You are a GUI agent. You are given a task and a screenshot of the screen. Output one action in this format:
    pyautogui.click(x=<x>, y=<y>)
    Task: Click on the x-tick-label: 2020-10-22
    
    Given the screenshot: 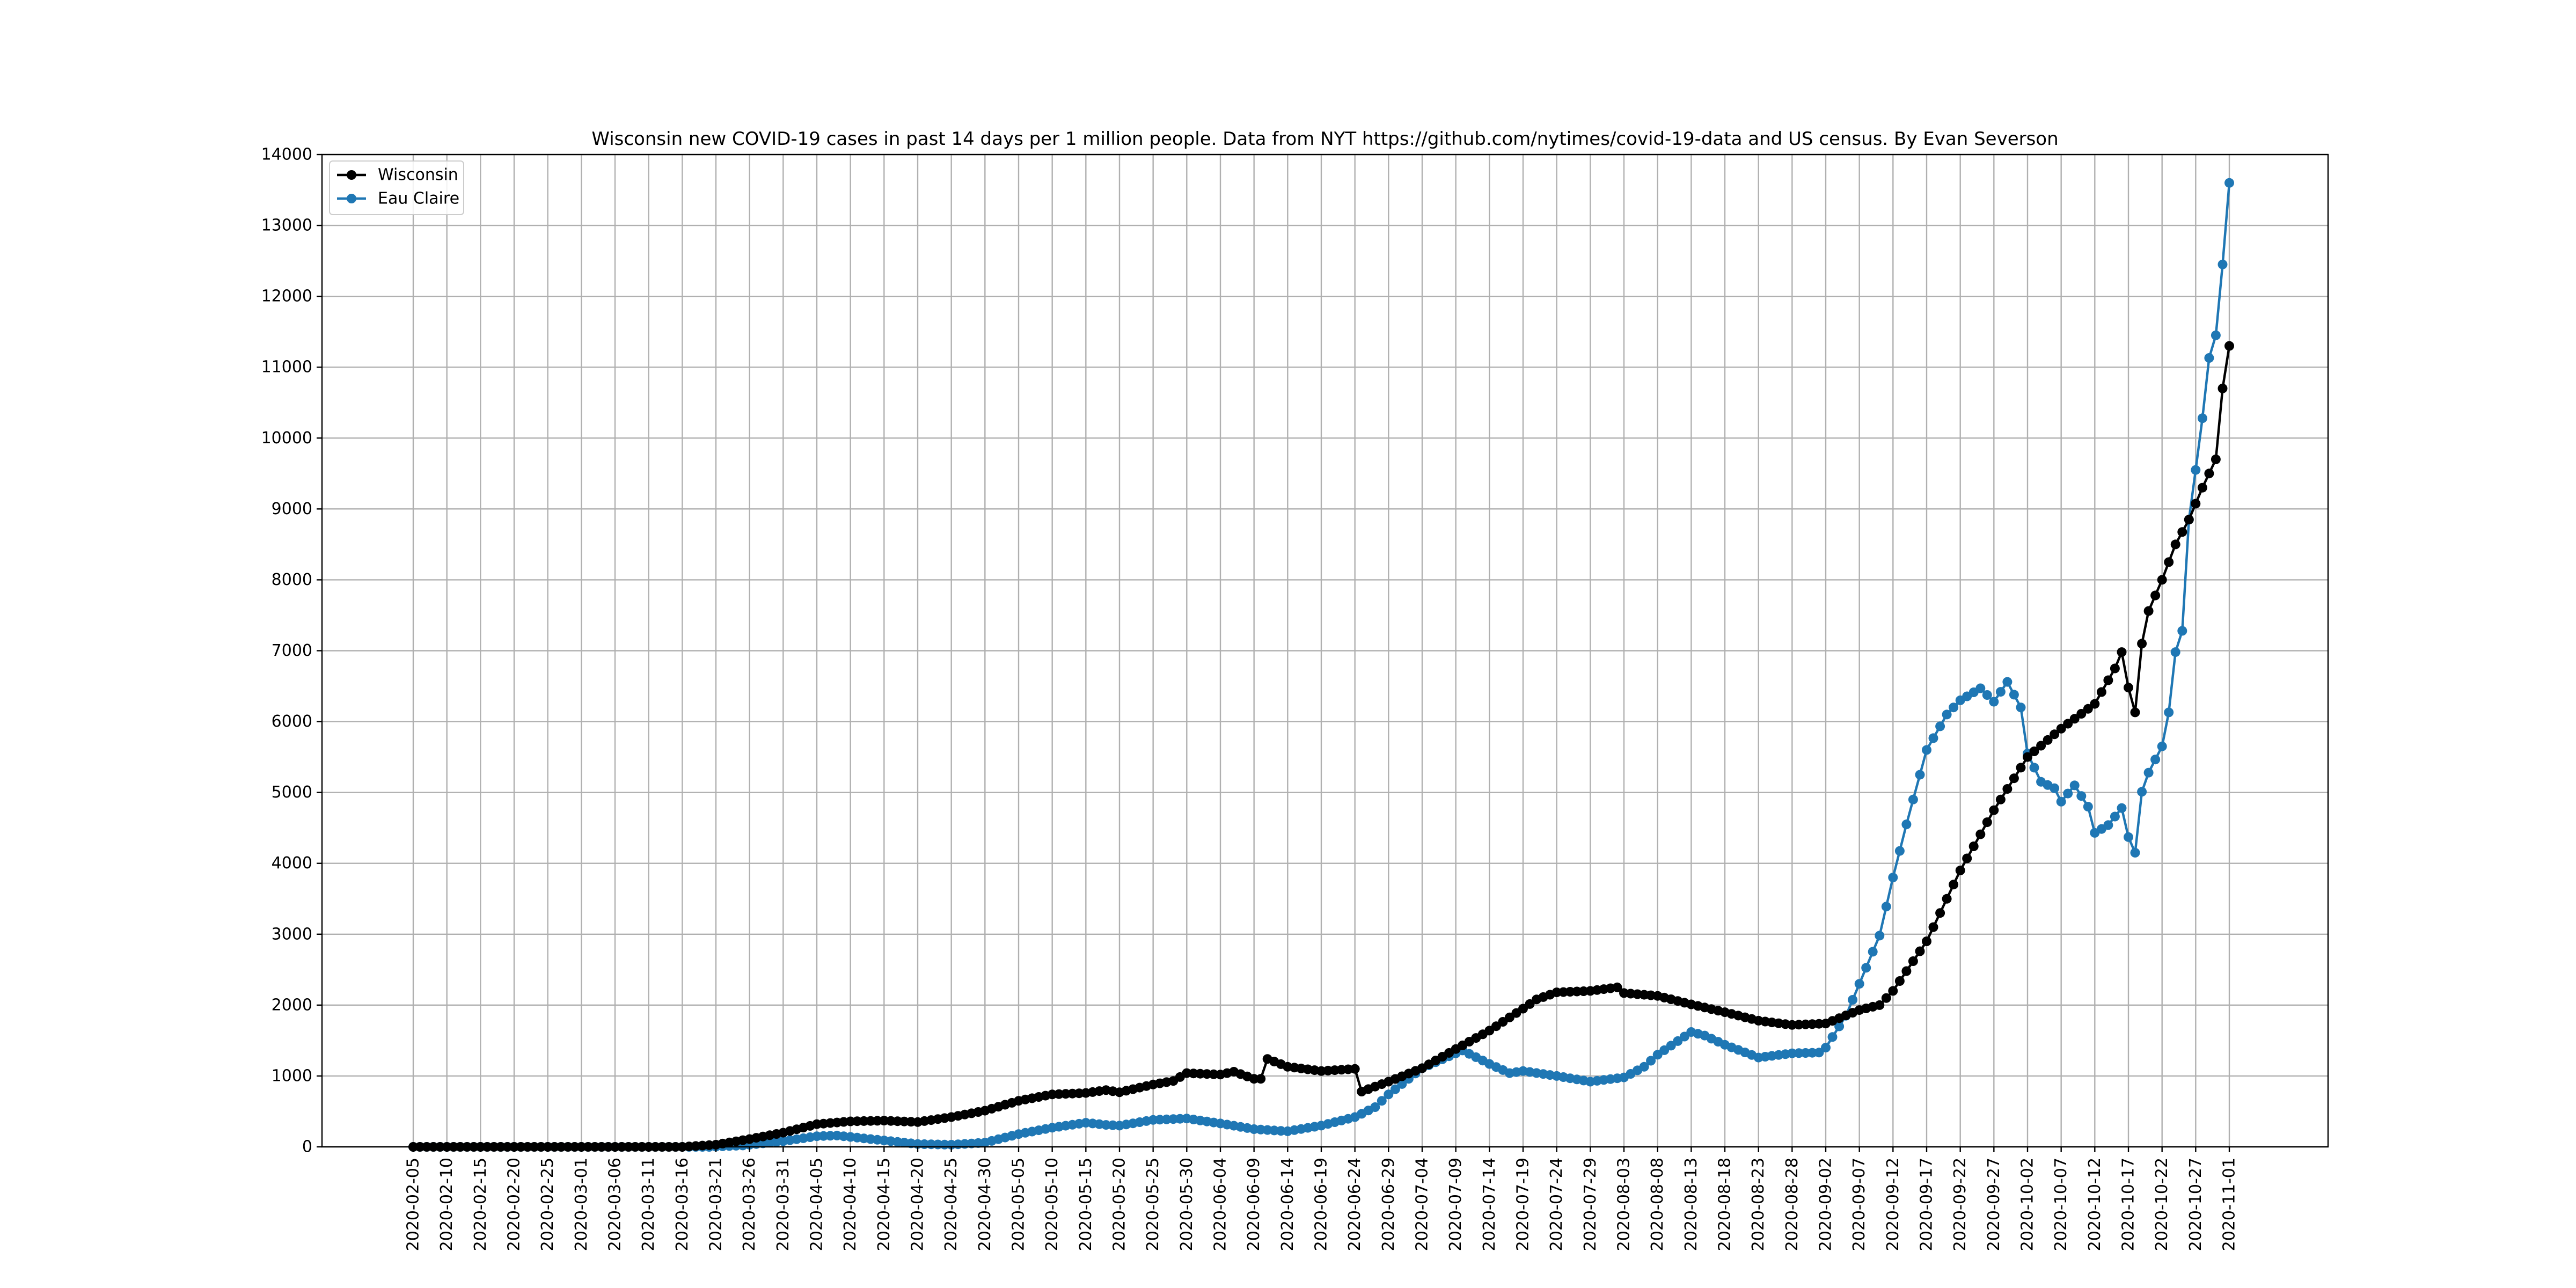 What is the action you would take?
    pyautogui.click(x=2162, y=1204)
    